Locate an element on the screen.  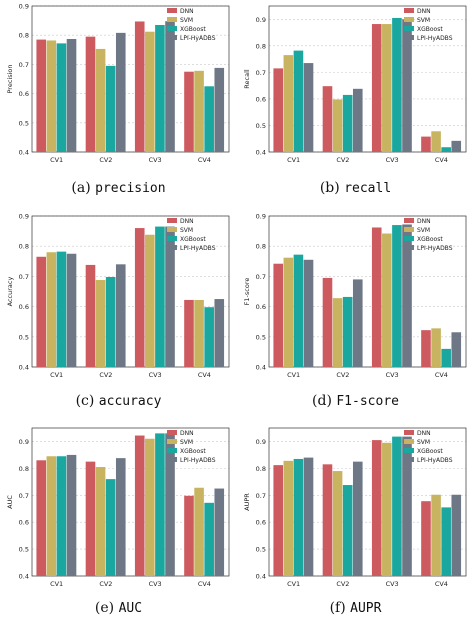
legend-label: LPI-HyADBS is located at coordinates (435, 38).